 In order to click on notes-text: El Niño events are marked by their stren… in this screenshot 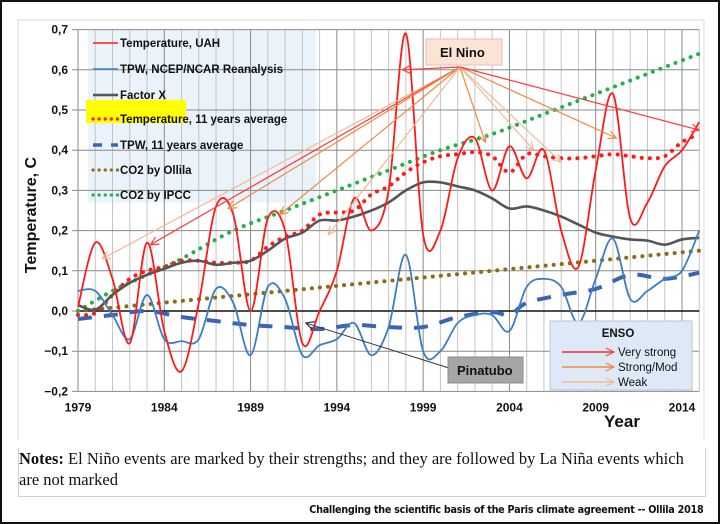, I will do `click(351, 469)`.